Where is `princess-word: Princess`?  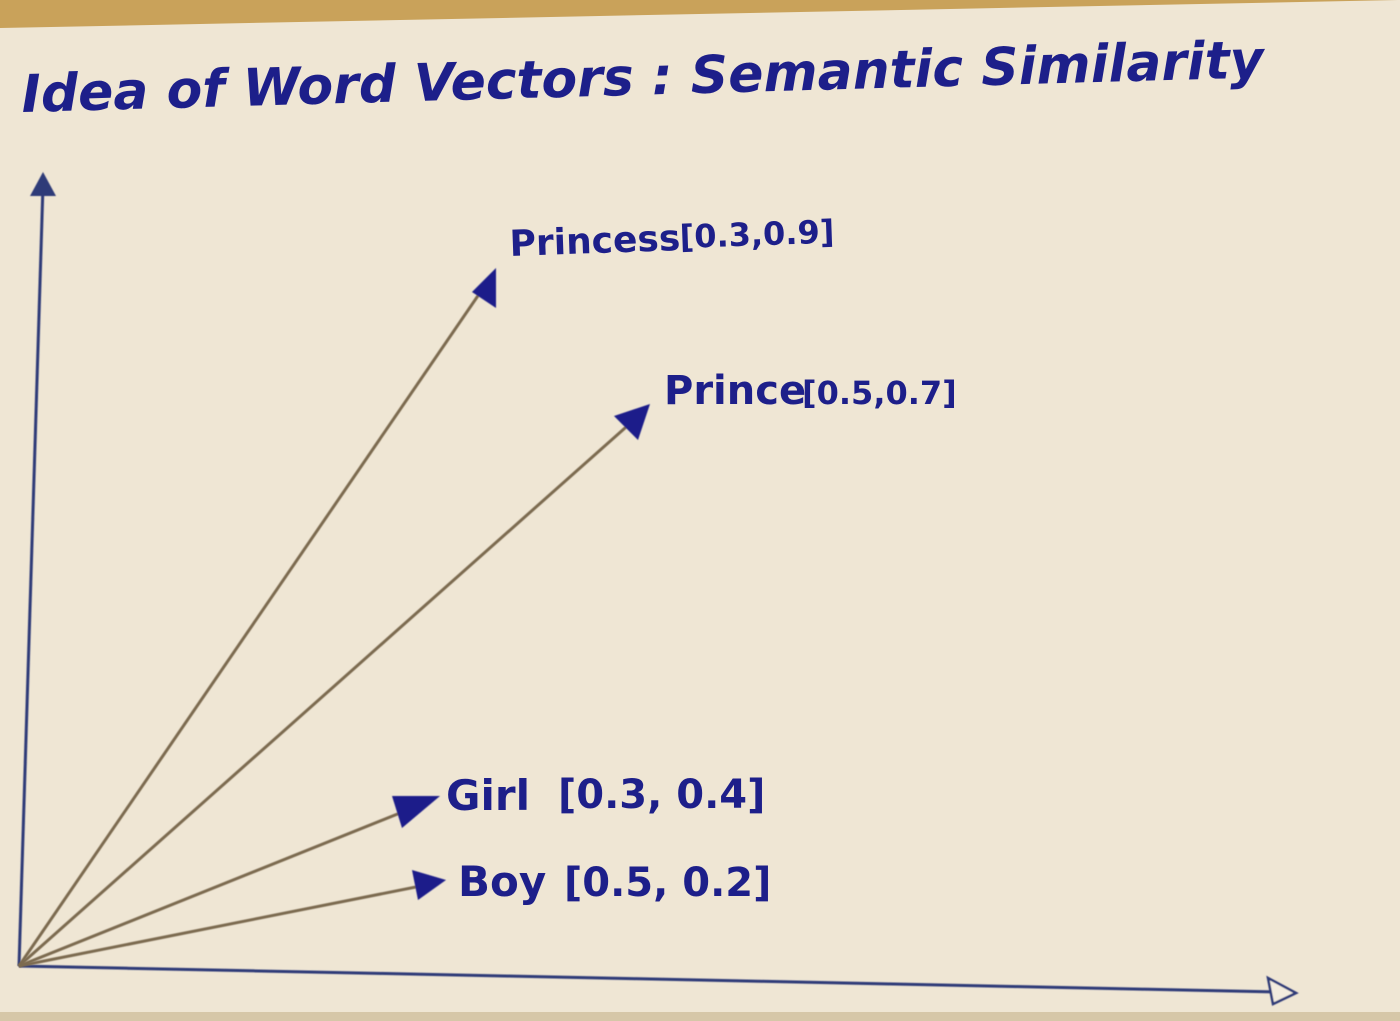
princess-word: Princess is located at coordinates (595, 241).